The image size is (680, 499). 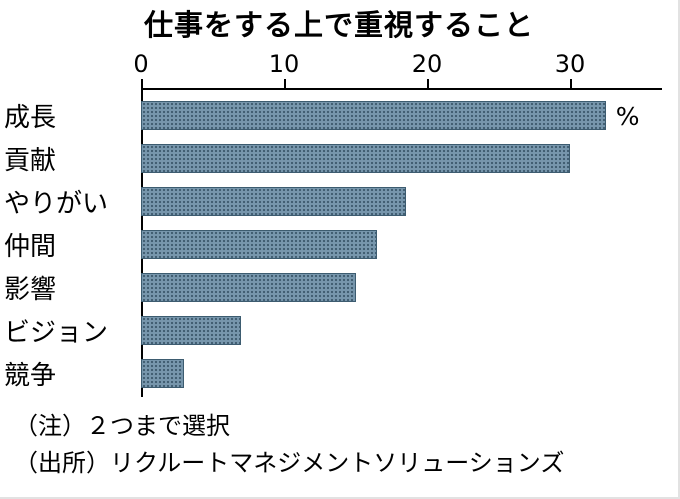 I want to click on note-selection: （注）２つまで選択, so click(x=122, y=426).